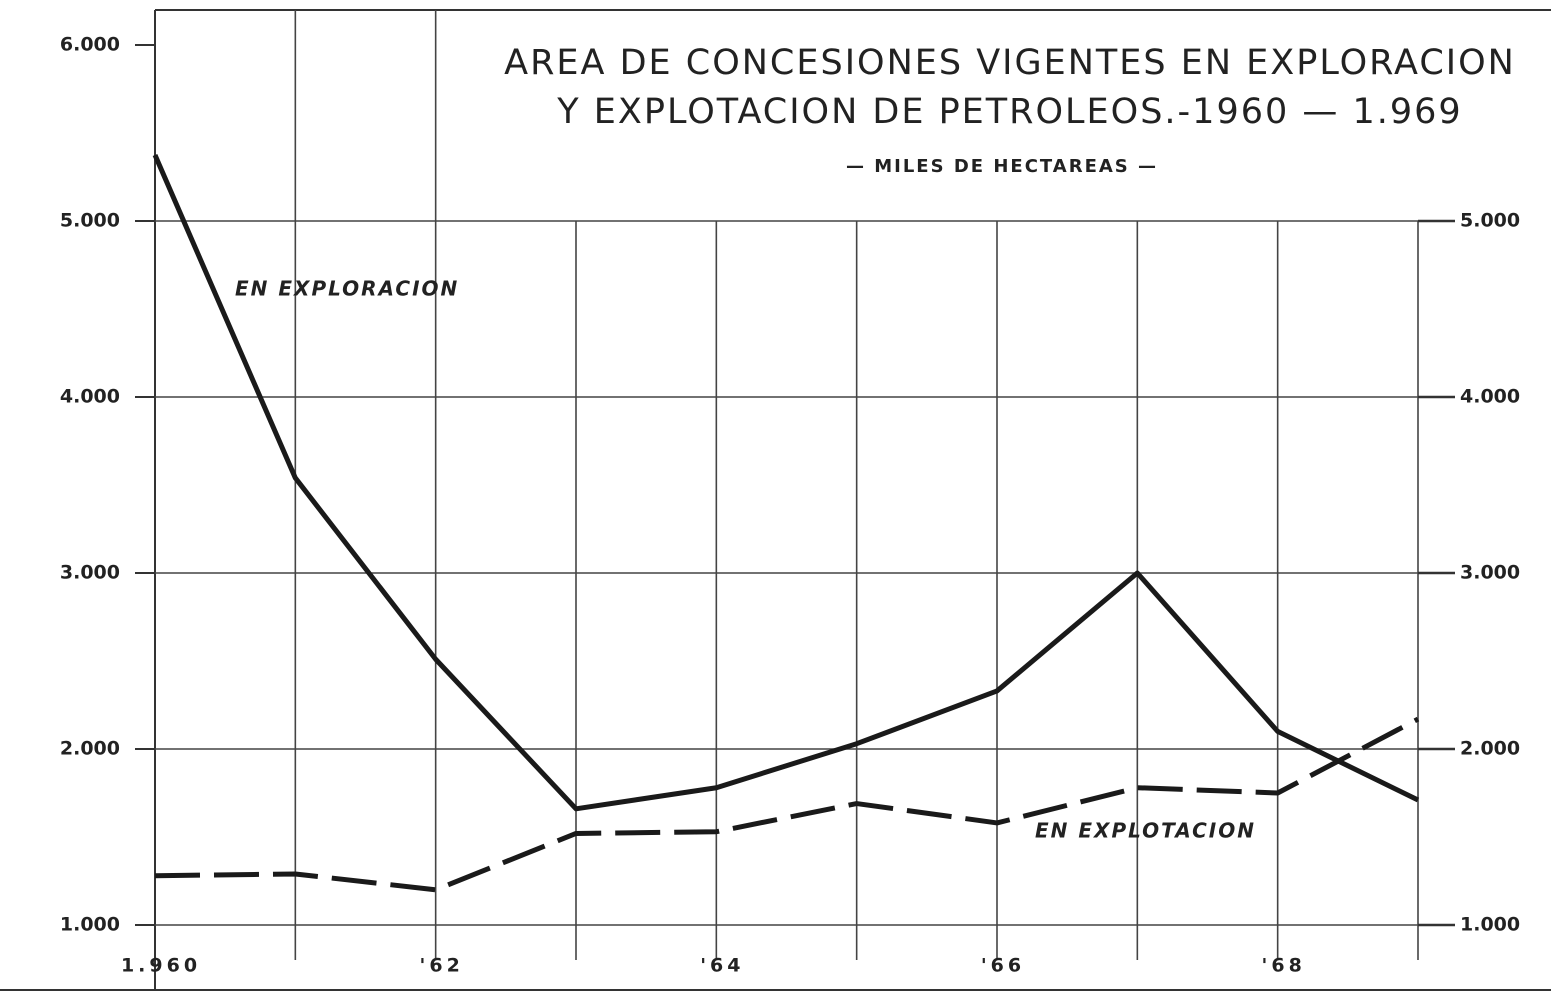  Describe the element at coordinates (1490, 221) in the screenshot. I see `y2-tick-label: 5.000` at that location.